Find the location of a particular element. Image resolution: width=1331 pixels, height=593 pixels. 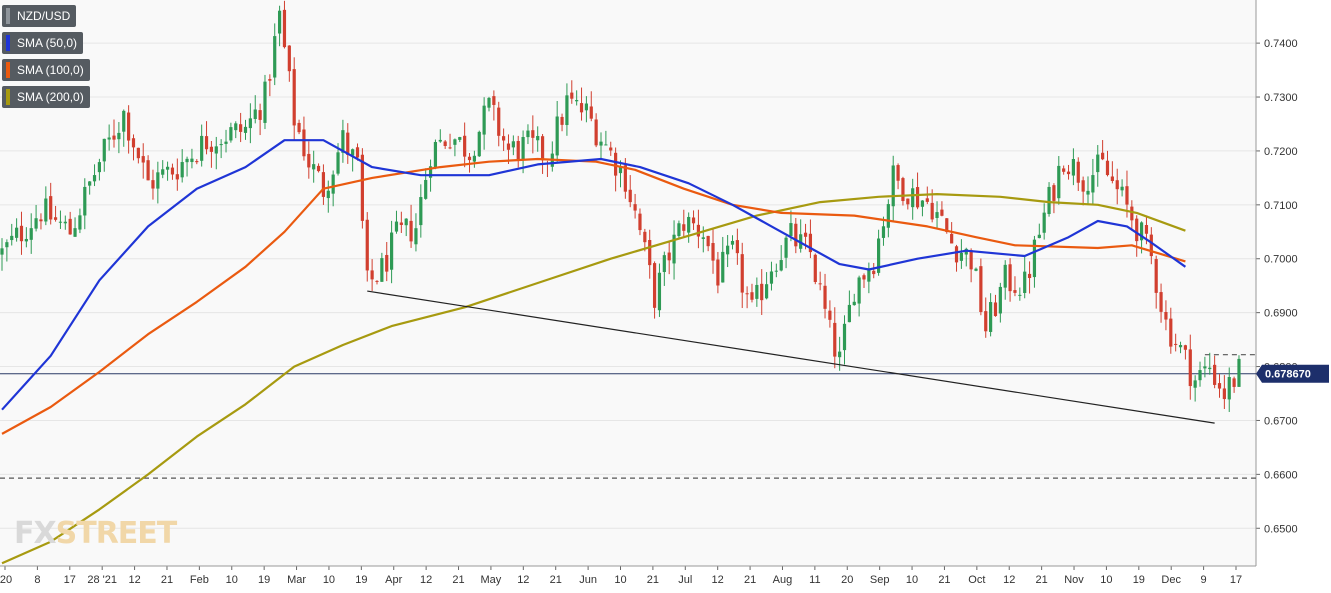

legend-nzdusd-label: NZD/USD is located at coordinates (44, 16).